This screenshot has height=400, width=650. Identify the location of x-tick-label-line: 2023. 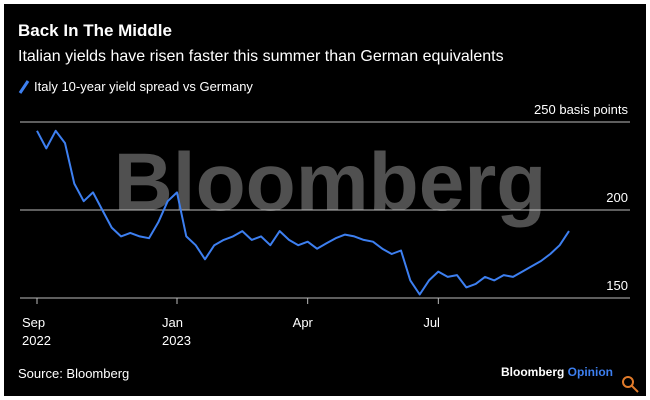
(176, 340).